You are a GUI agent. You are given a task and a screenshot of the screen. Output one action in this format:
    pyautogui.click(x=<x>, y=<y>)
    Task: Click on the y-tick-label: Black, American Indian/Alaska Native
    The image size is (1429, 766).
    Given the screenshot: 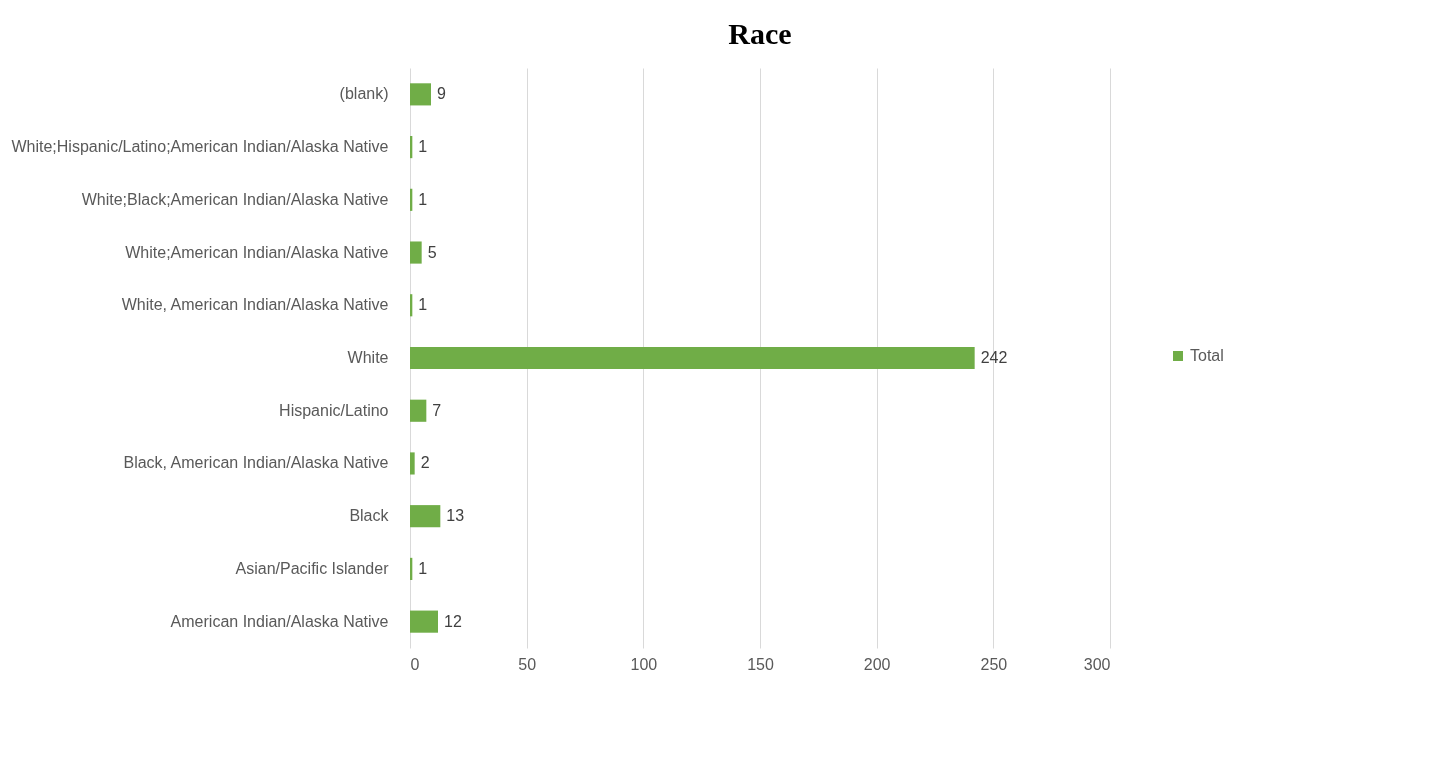 What is the action you would take?
    pyautogui.click(x=256, y=463)
    